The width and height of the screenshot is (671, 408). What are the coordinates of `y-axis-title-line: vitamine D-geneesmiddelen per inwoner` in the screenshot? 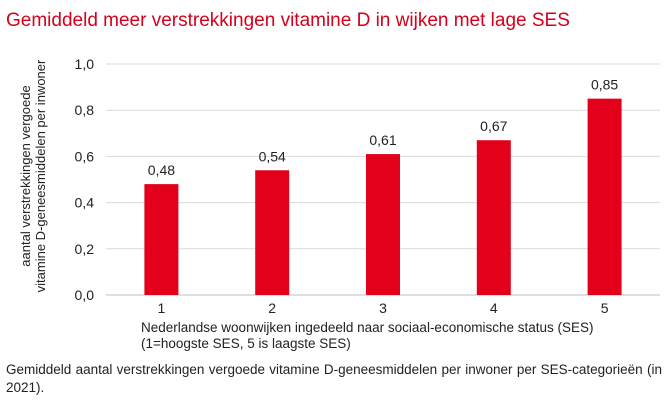 It's located at (40, 175).